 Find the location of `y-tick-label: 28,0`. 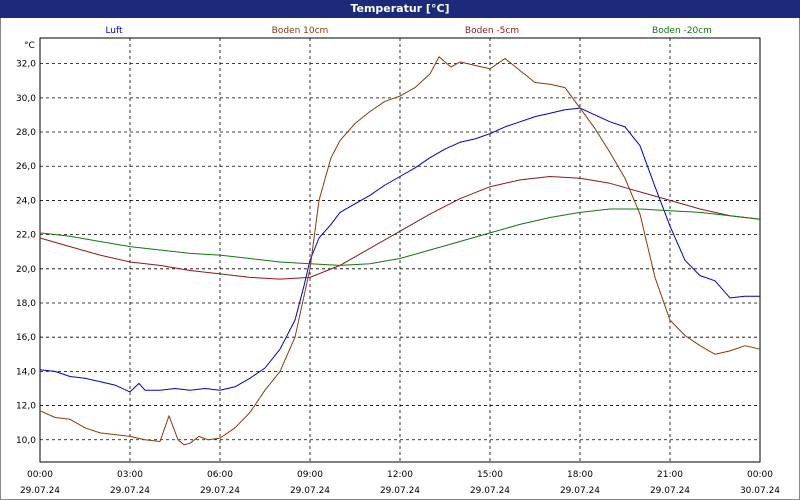

y-tick-label: 28,0 is located at coordinates (26, 133).